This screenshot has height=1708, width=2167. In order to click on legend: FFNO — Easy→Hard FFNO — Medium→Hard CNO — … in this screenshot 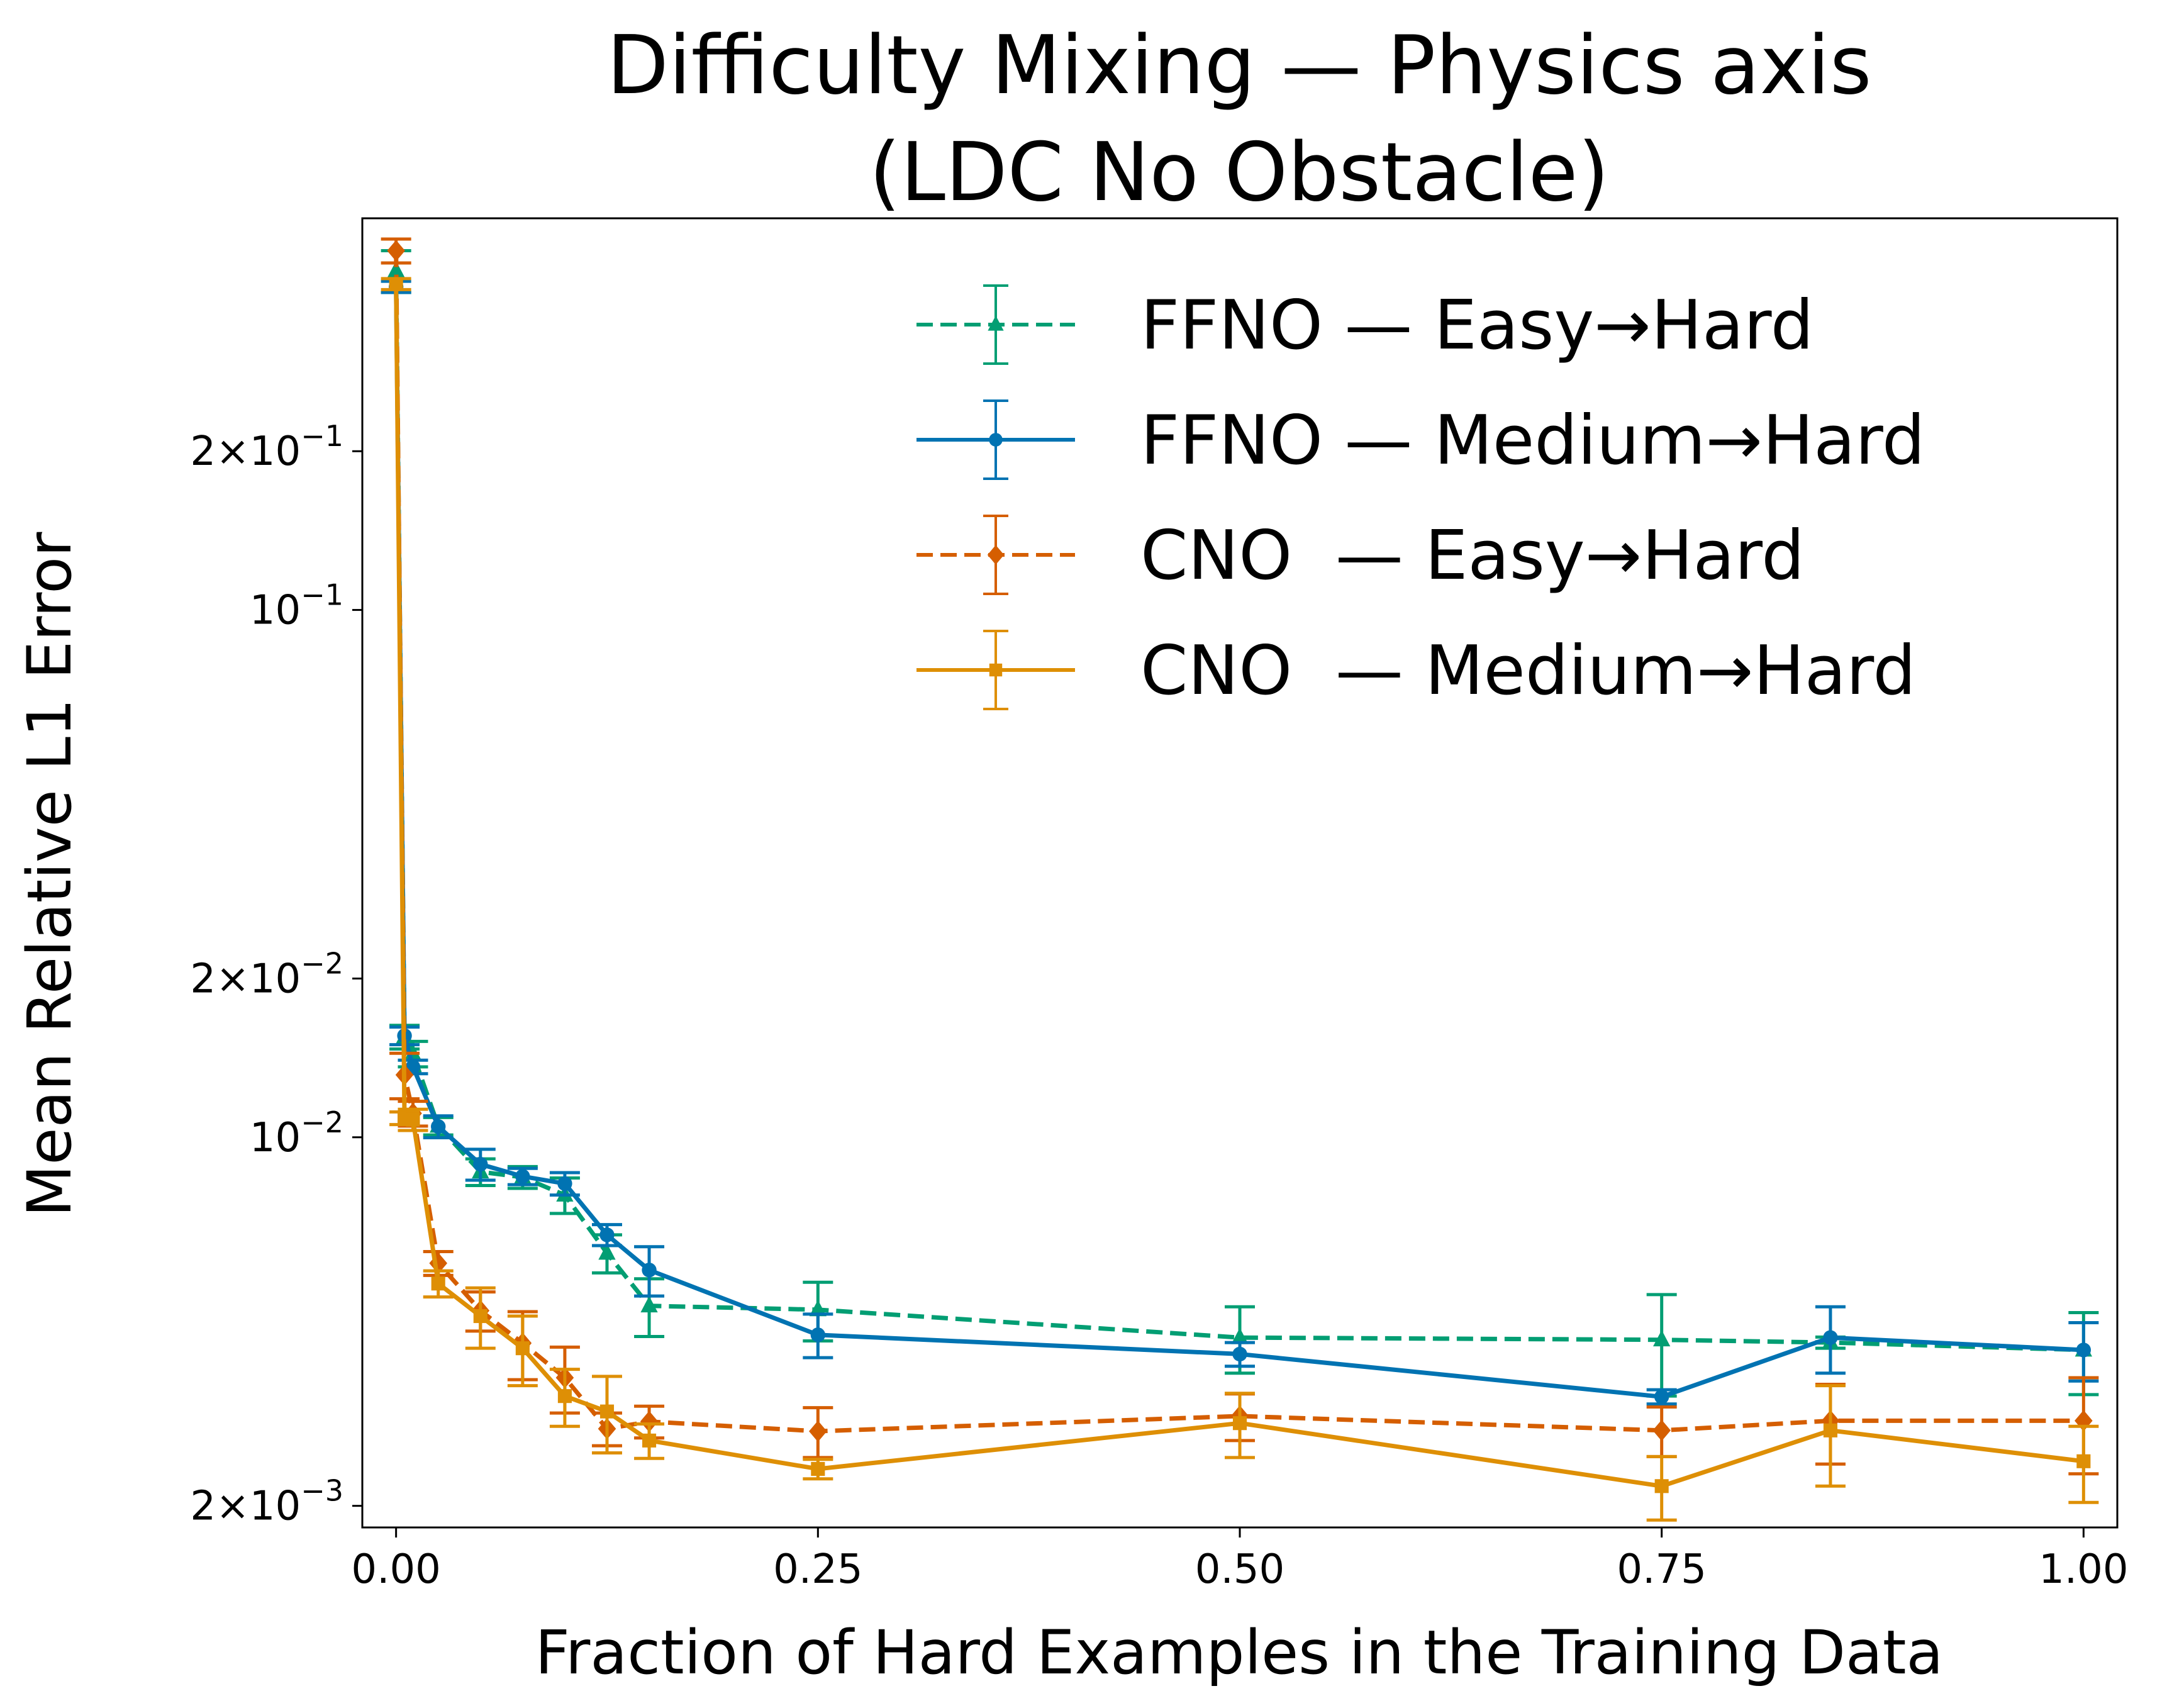, I will do `click(1420, 497)`.